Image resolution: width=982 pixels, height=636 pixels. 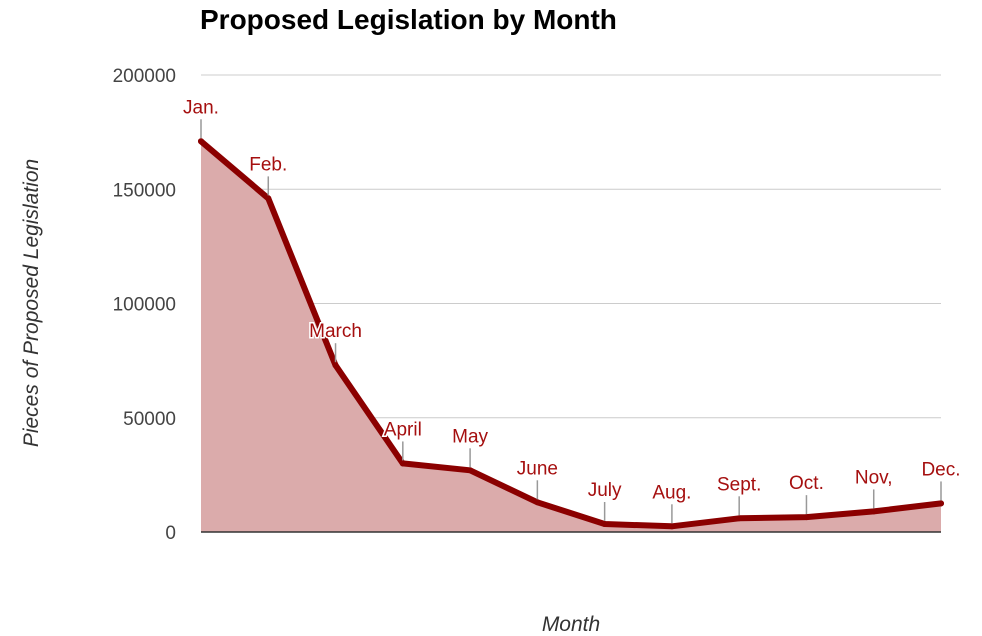 I want to click on y-tick-label: 200000, so click(x=144, y=76).